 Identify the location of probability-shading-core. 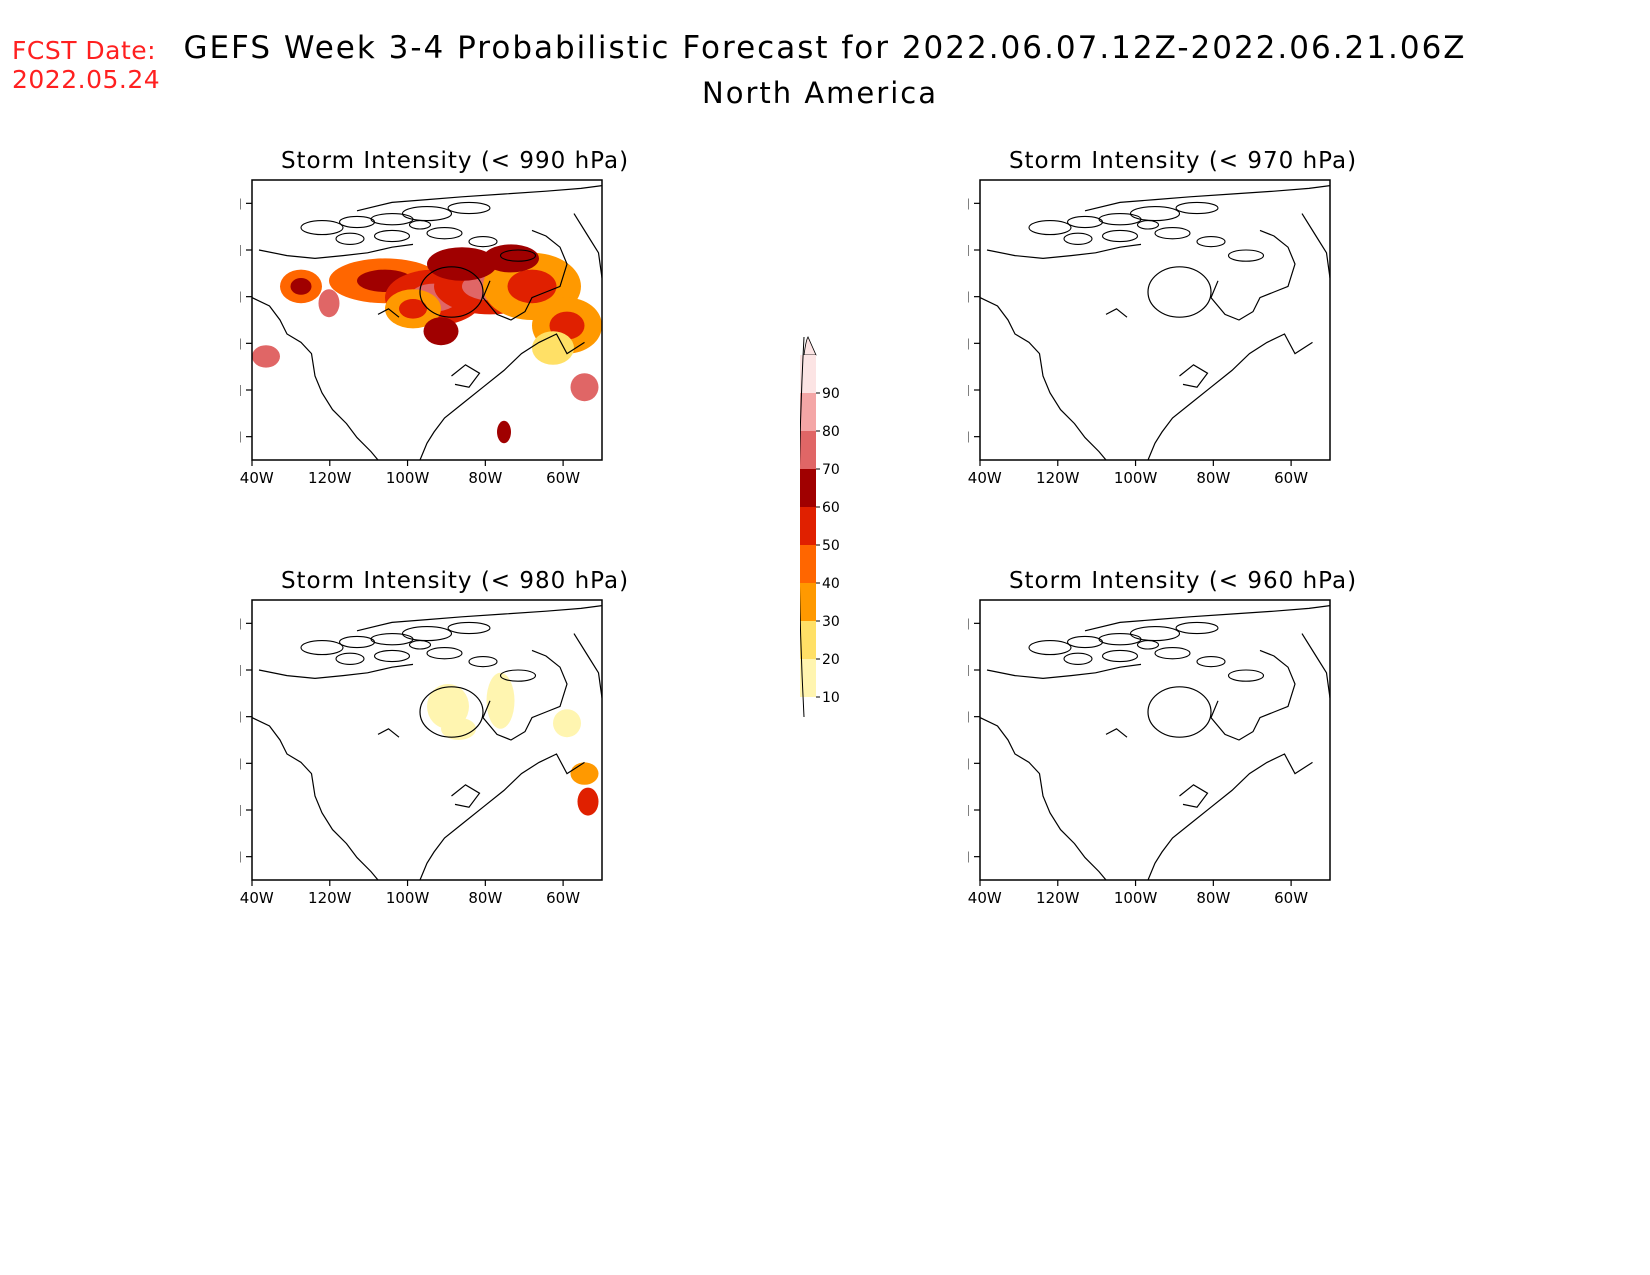
(413, 309).